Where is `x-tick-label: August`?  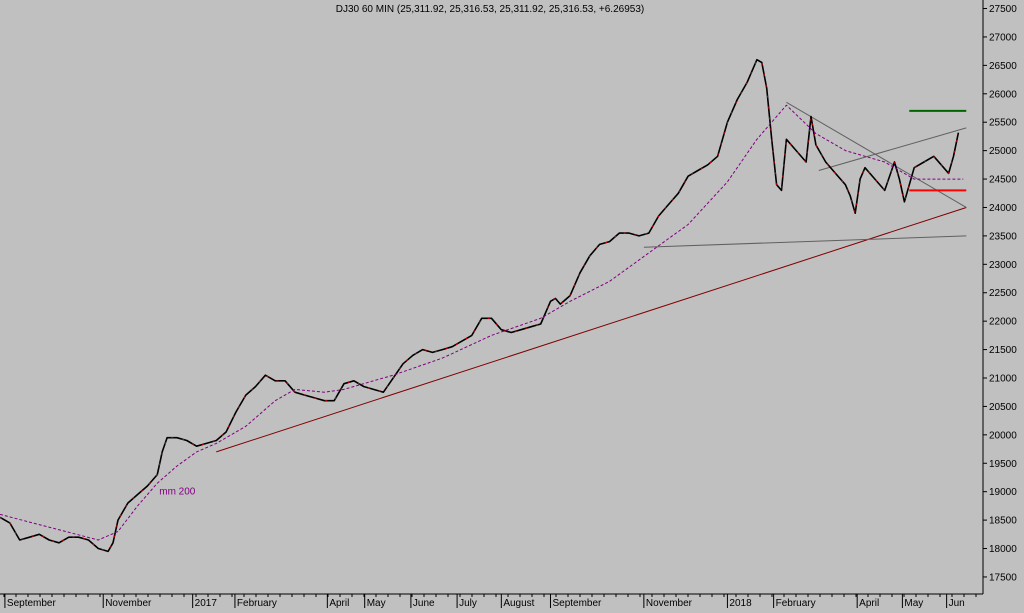
x-tick-label: August is located at coordinates (518, 603).